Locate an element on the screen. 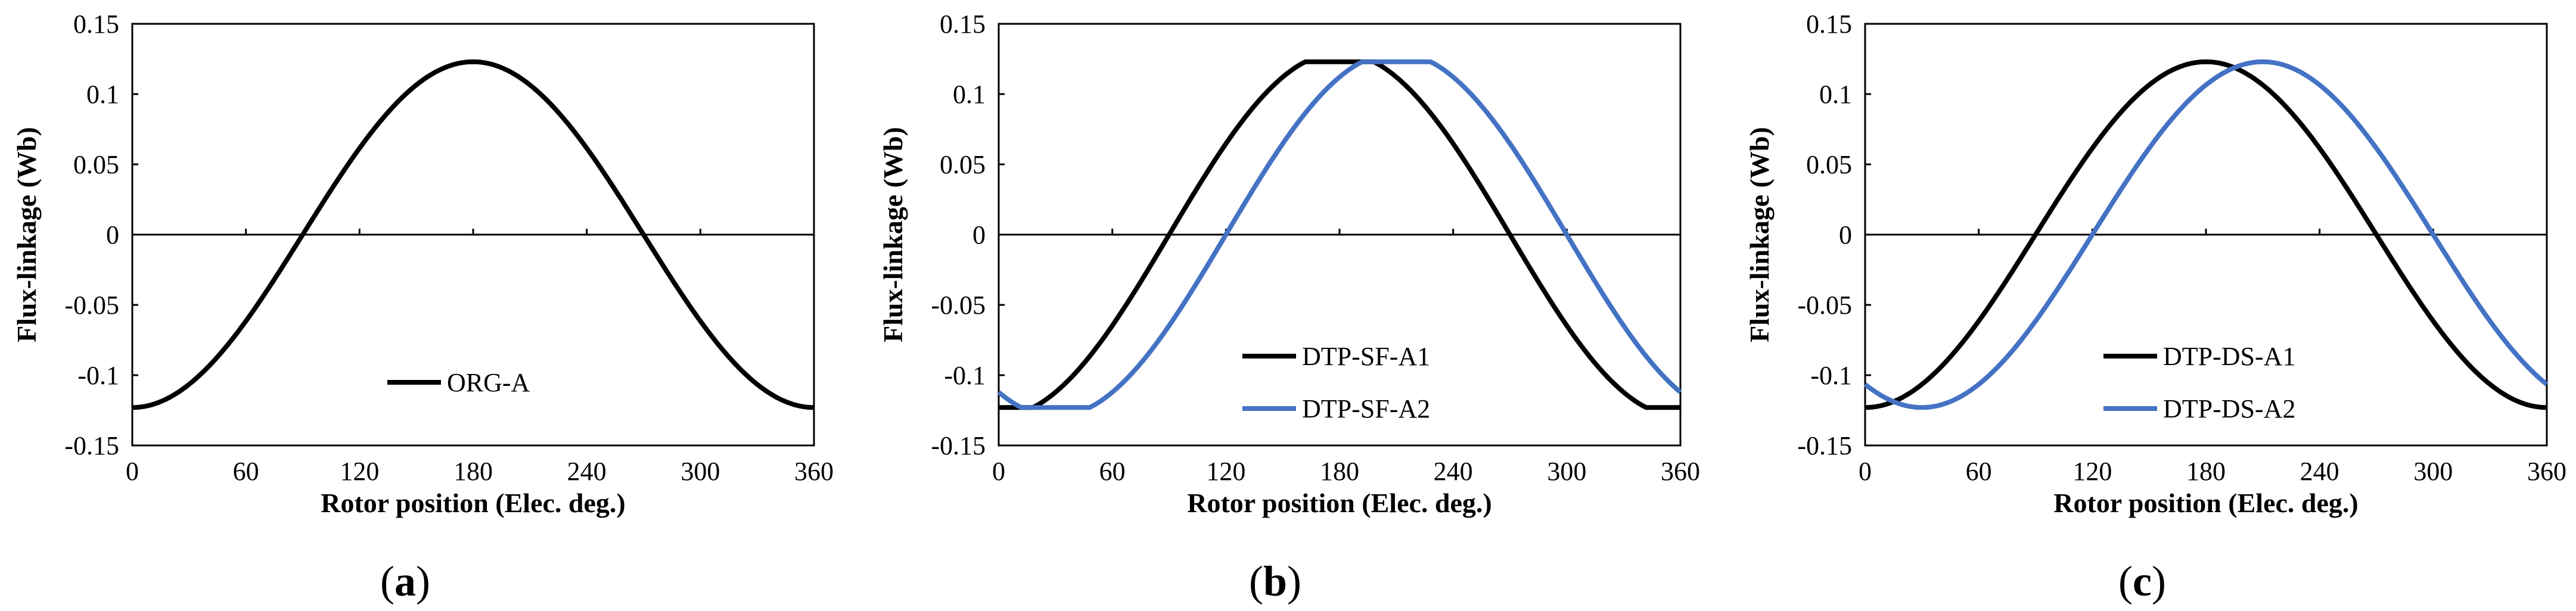 Image resolution: width=2576 pixels, height=611 pixels. panel-label-letter: a is located at coordinates (405, 581).